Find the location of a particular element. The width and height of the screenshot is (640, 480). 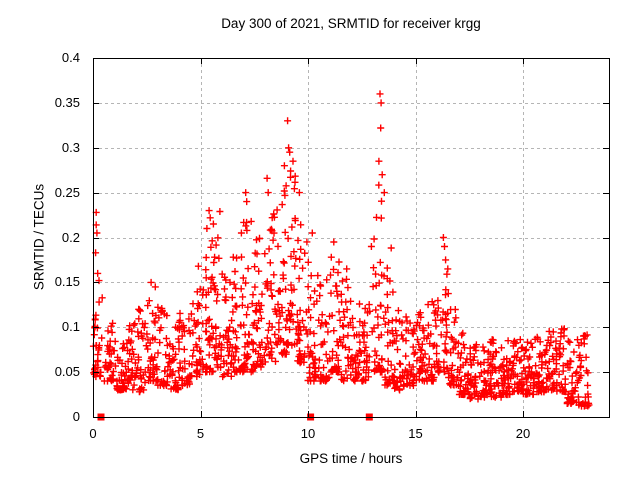

y-tick-label: 0.15 is located at coordinates (67, 282).